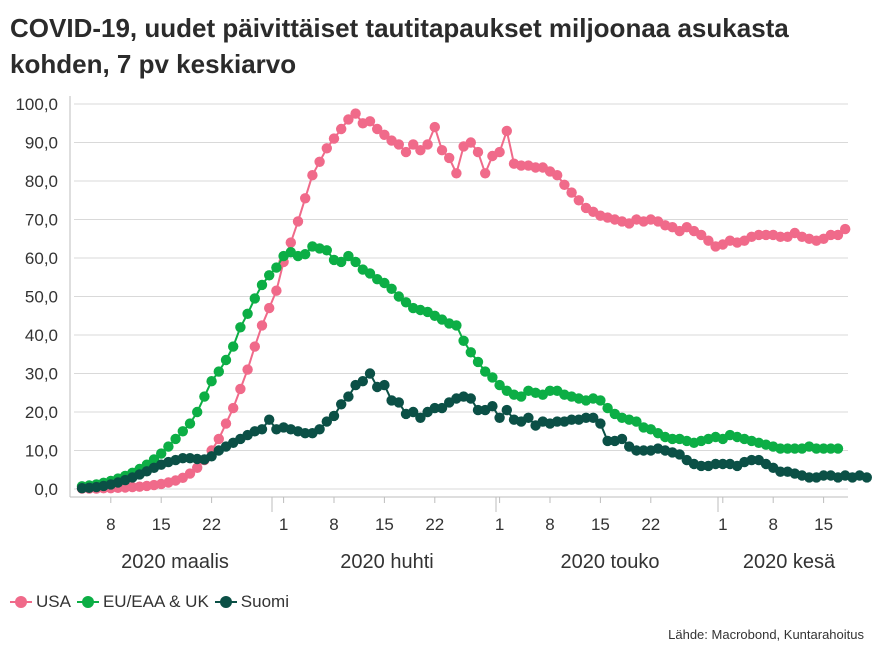 The width and height of the screenshot is (878, 659). Describe the element at coordinates (386, 562) in the screenshot. I see `month-label: 2020 huhti` at that location.